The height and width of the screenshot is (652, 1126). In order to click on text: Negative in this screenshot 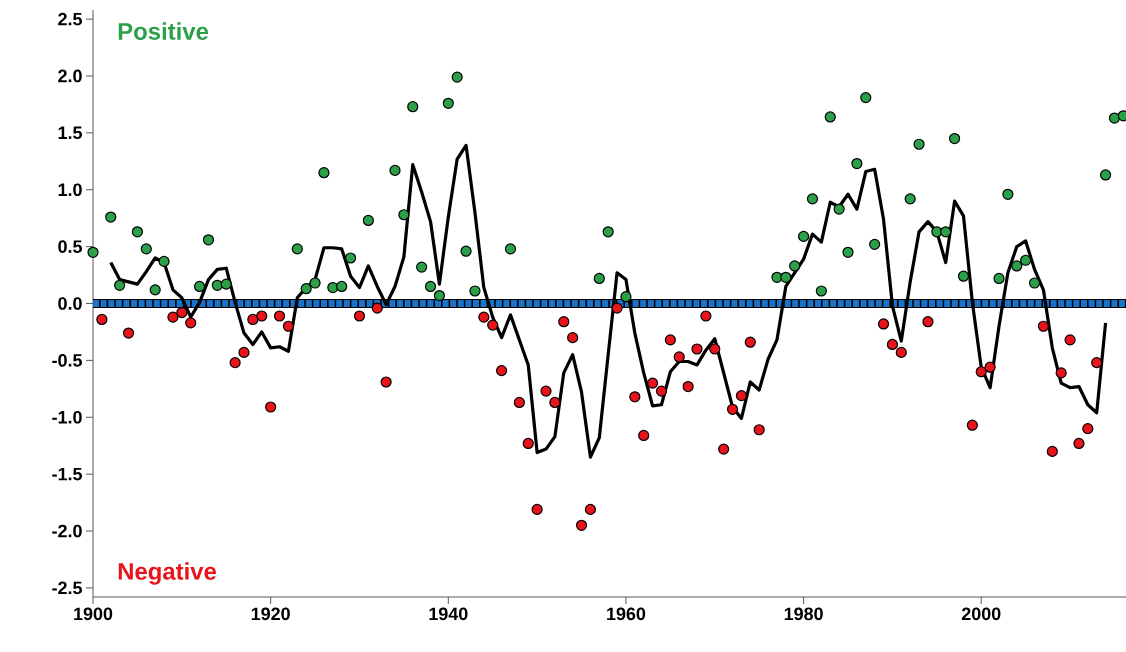, I will do `click(167, 573)`.